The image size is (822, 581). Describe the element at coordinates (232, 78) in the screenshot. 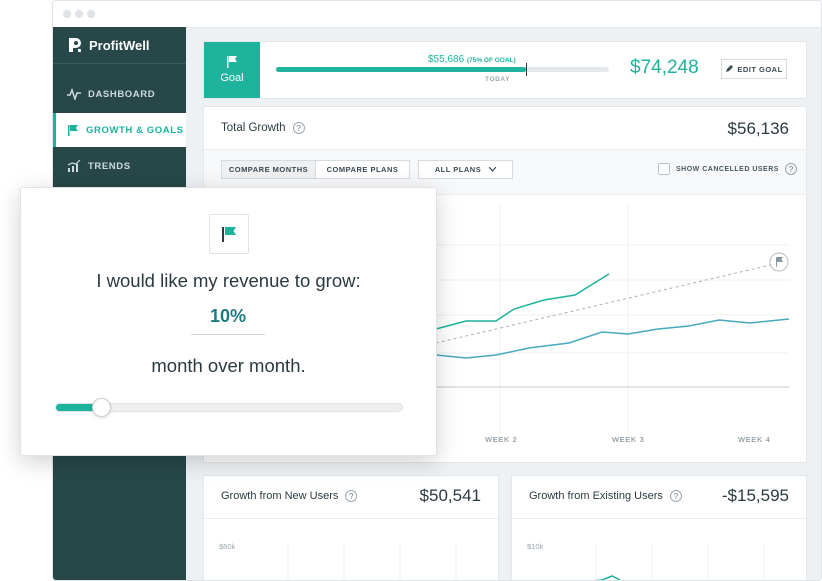

I see `goal-badge-label: Goal` at that location.